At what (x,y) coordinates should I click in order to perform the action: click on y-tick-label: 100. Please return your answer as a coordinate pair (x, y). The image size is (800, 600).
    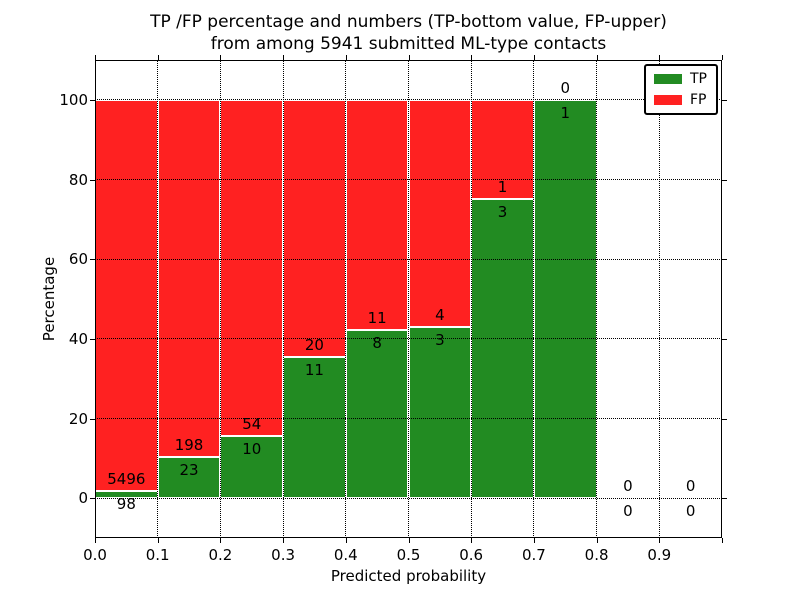
    Looking at the image, I should click on (73, 99).